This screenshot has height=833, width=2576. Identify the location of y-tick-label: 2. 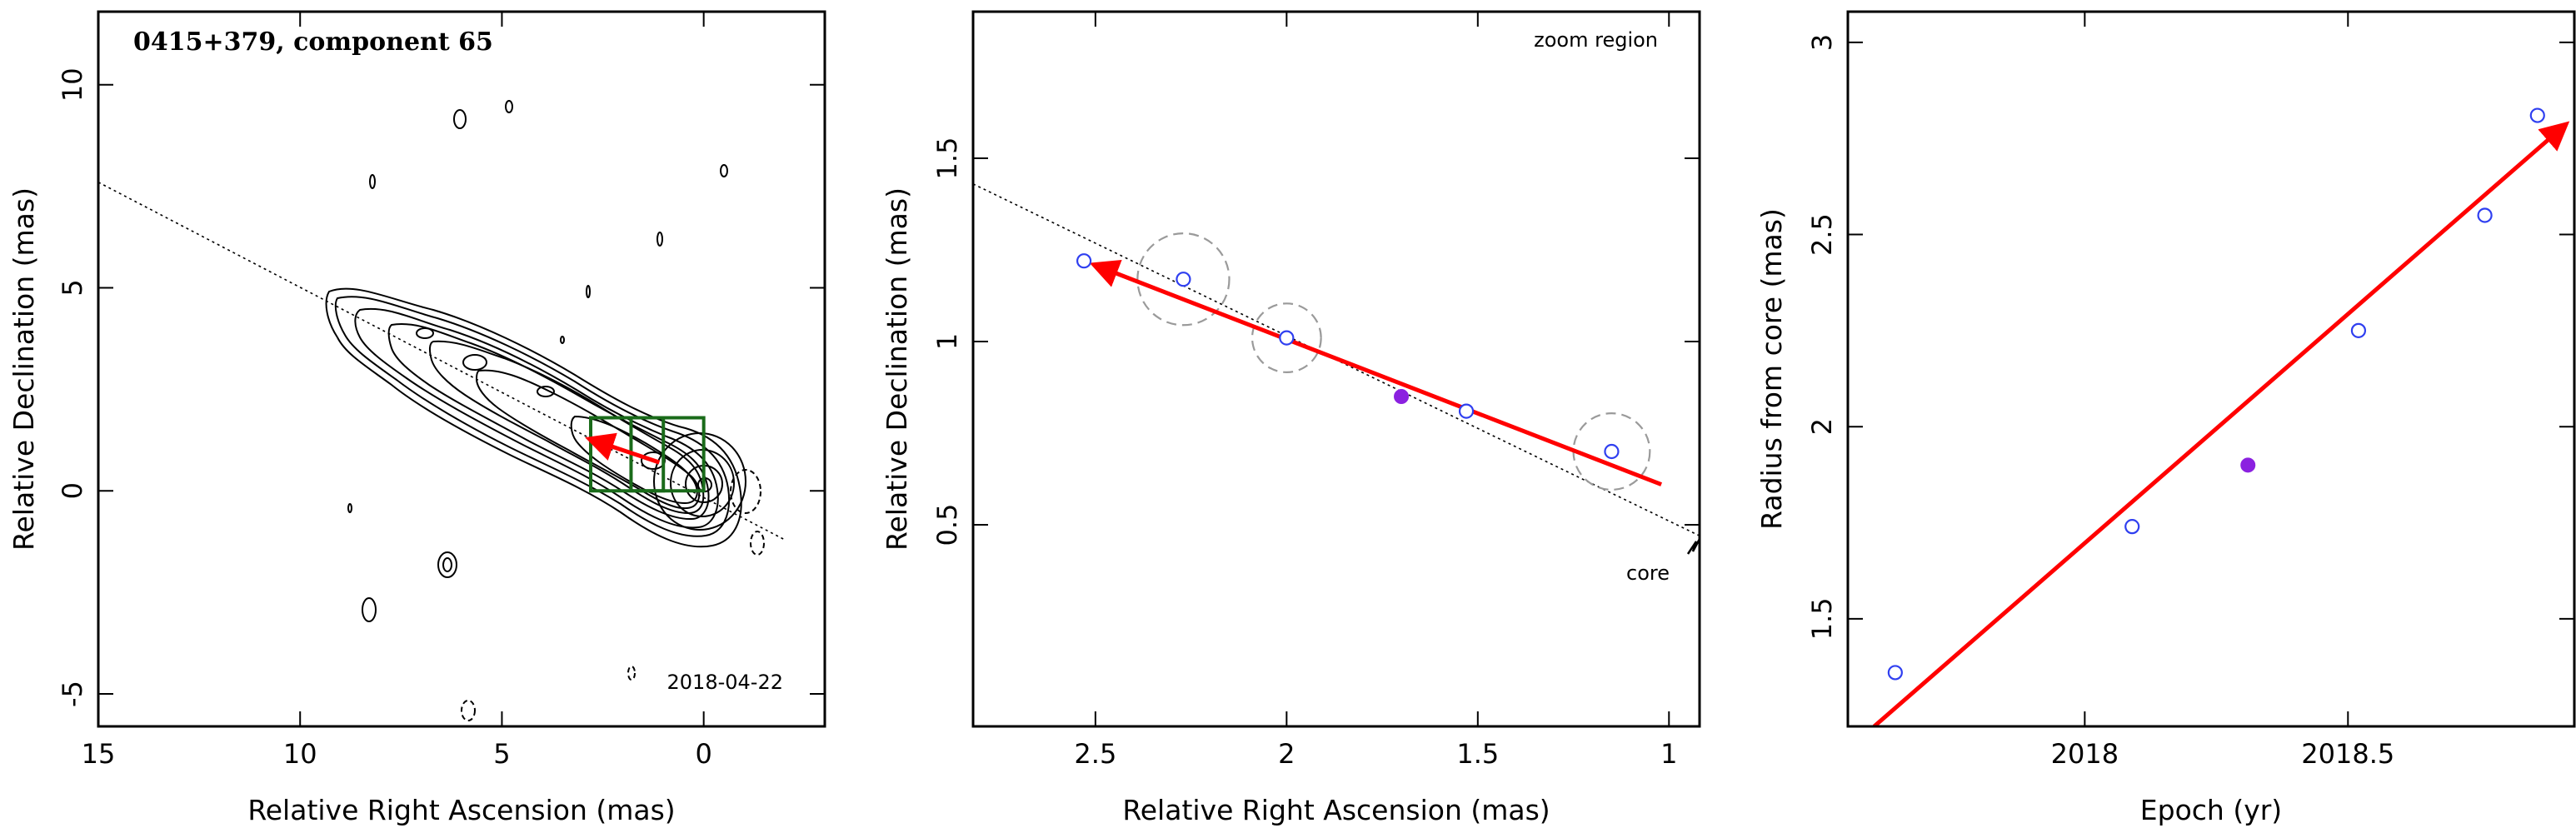
(1822, 426).